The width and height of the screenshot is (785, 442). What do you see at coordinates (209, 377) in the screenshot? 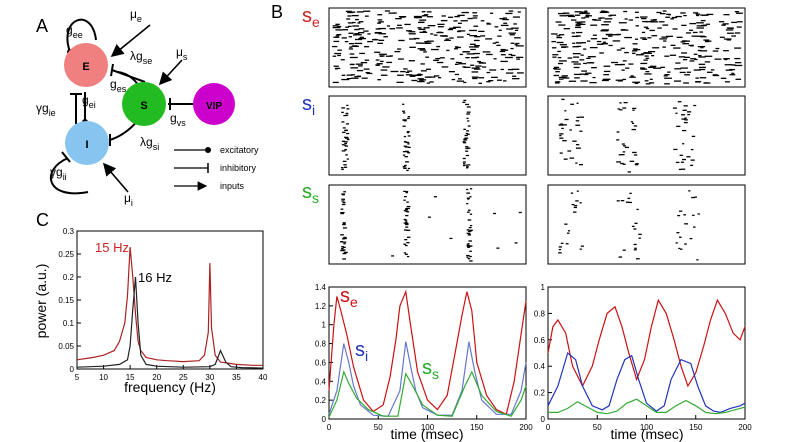
I see `x-tick-label: 30` at bounding box center [209, 377].